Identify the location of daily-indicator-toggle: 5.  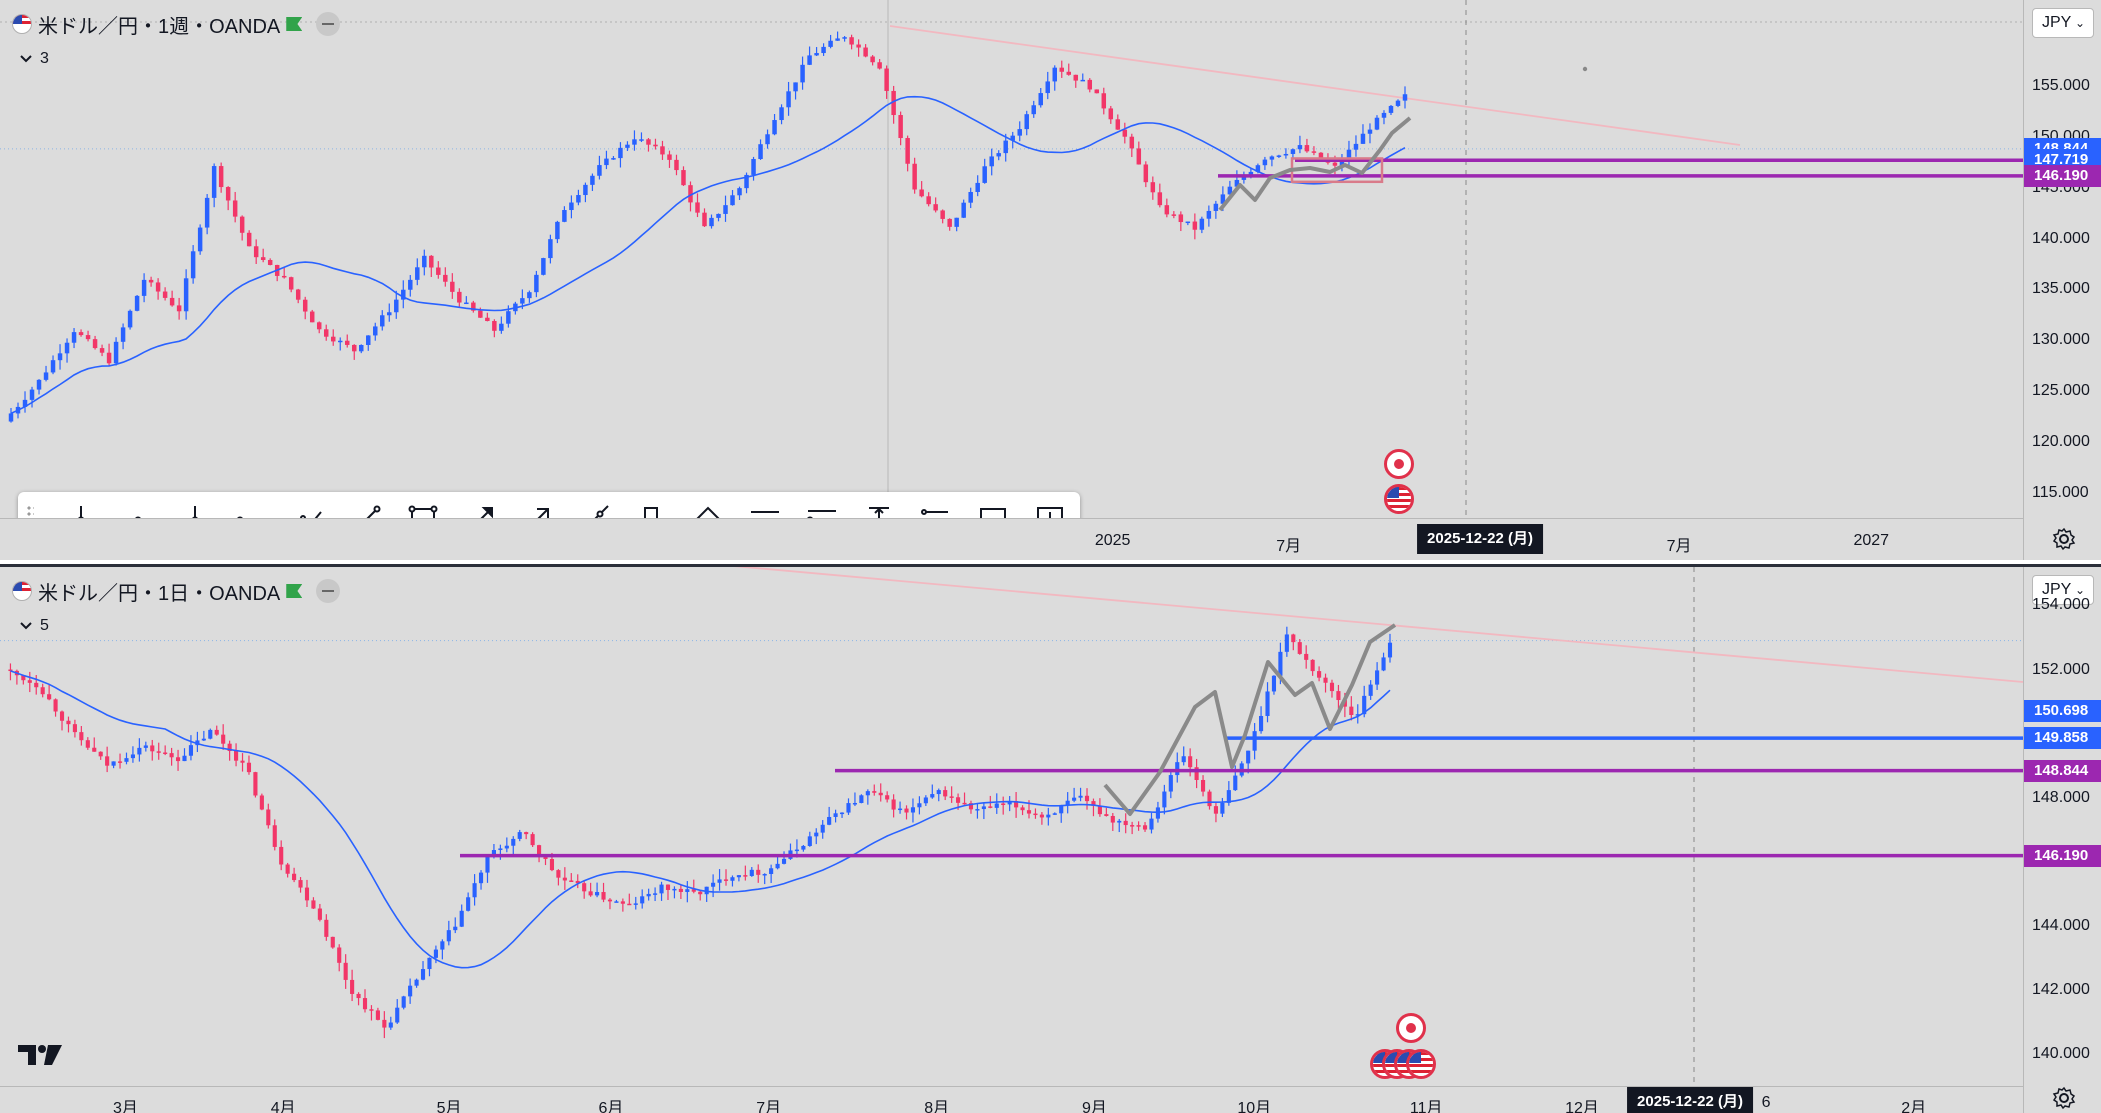
(34, 626).